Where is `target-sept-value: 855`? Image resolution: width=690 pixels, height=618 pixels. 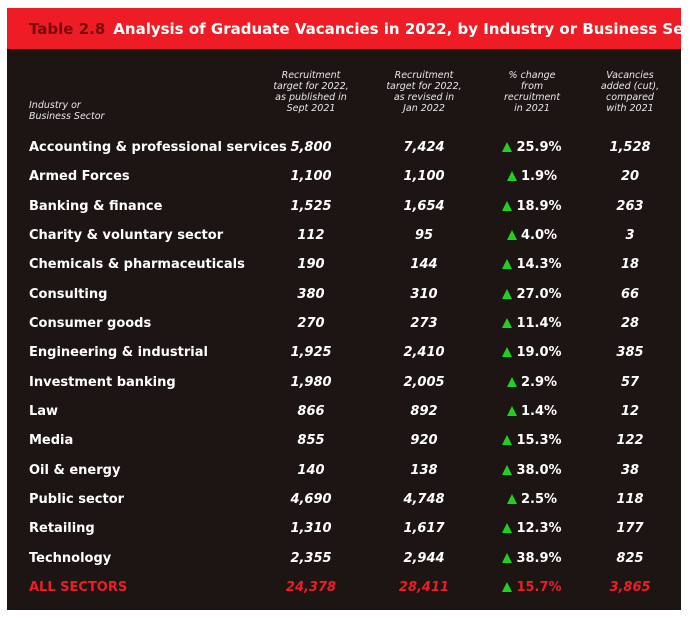
target-sept-value: 855 is located at coordinates (311, 440).